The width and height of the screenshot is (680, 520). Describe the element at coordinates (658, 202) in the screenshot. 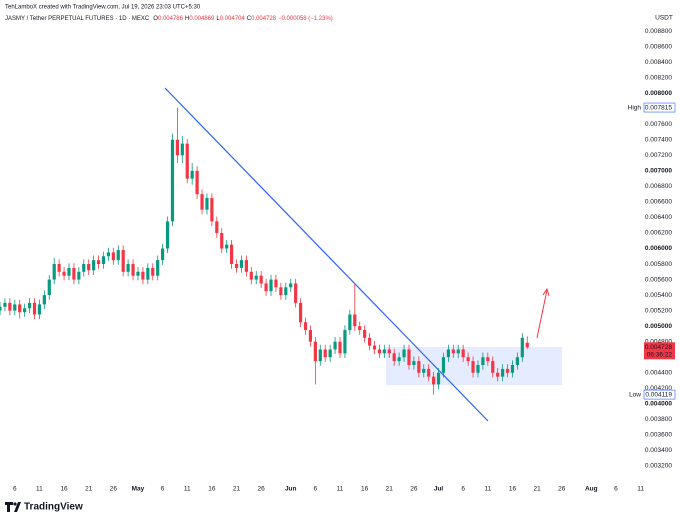

I see `y-tick-label: 0.006600` at that location.